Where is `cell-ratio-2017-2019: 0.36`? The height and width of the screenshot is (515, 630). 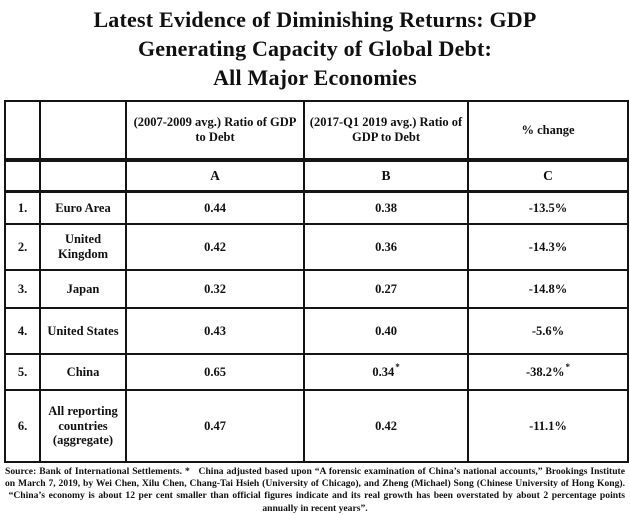
cell-ratio-2017-2019: 0.36 is located at coordinates (386, 247).